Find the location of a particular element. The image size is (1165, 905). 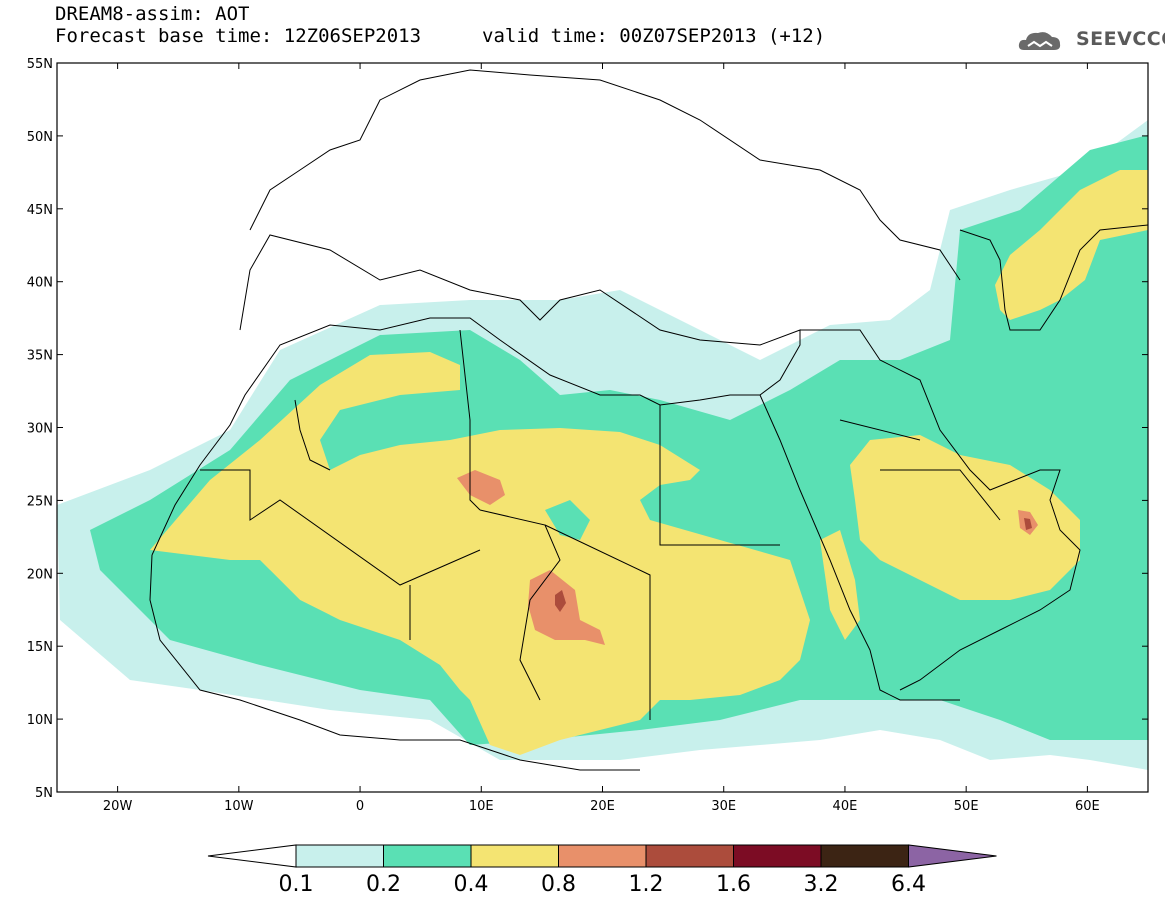

lat-tick-label: 55N is located at coordinates (40, 64).